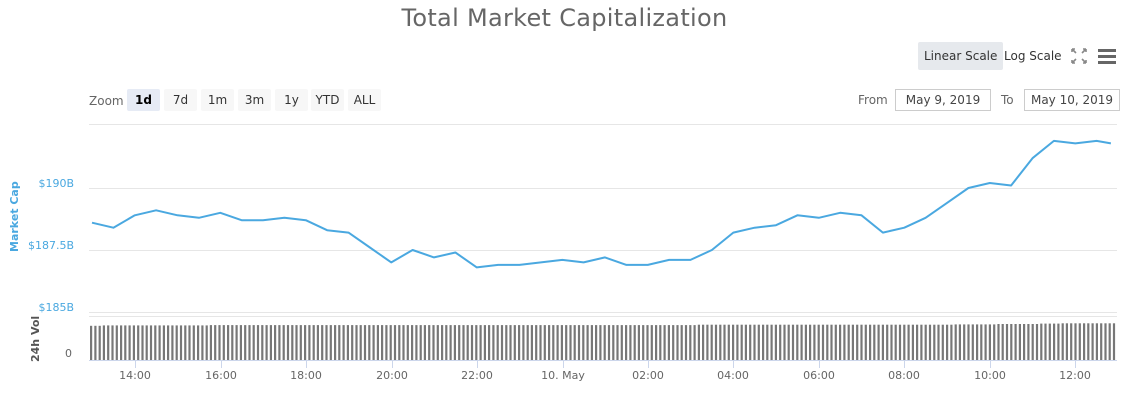 Image resolution: width=1129 pixels, height=401 pixels. What do you see at coordinates (603, 341) in the screenshot?
I see `volume-bars` at bounding box center [603, 341].